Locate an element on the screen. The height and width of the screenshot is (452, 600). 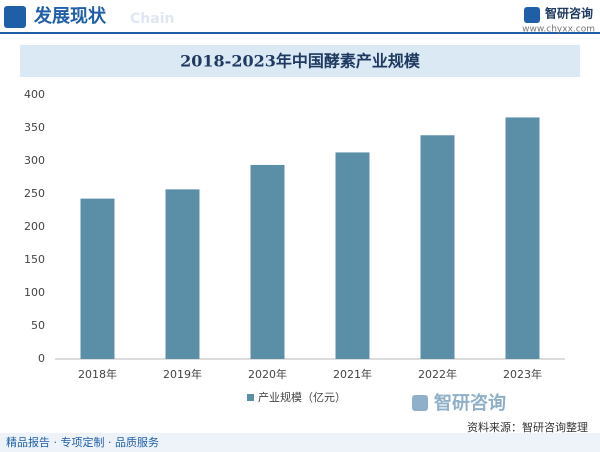
x-tick-label: 2023年 is located at coordinates (522, 374).